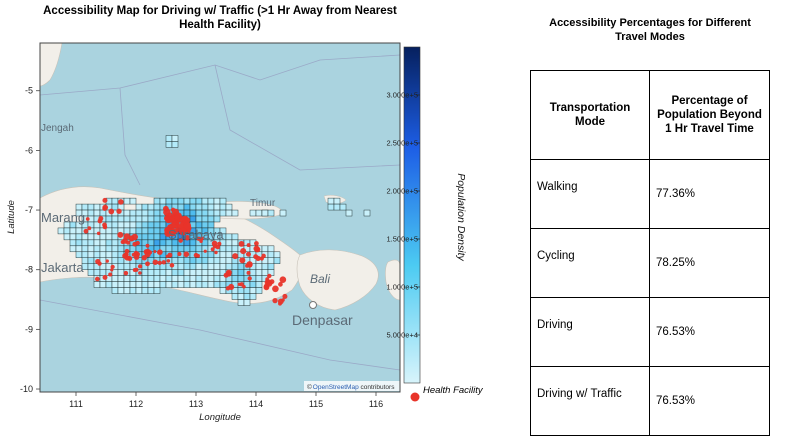 Image resolution: width=800 pixels, height=436 pixels. Describe the element at coordinates (29, 91) in the screenshot. I see `y-tick-label: -5` at that location.